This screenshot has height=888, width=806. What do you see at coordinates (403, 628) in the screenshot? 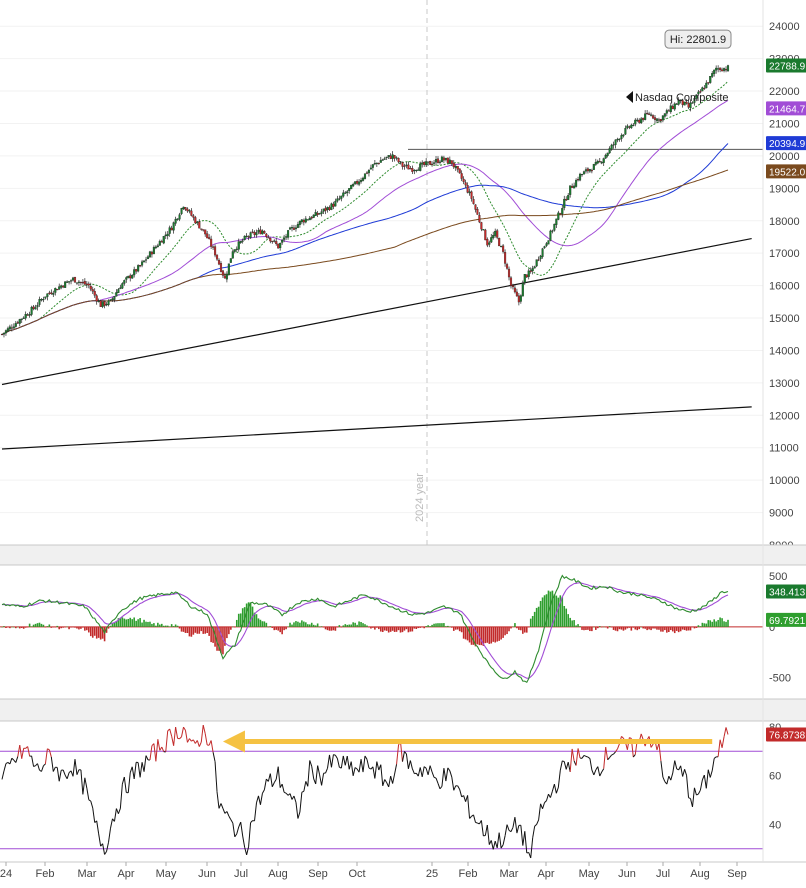
I see `macd-panel: 500 0 -500 348.413 69.7921` at bounding box center [403, 628].